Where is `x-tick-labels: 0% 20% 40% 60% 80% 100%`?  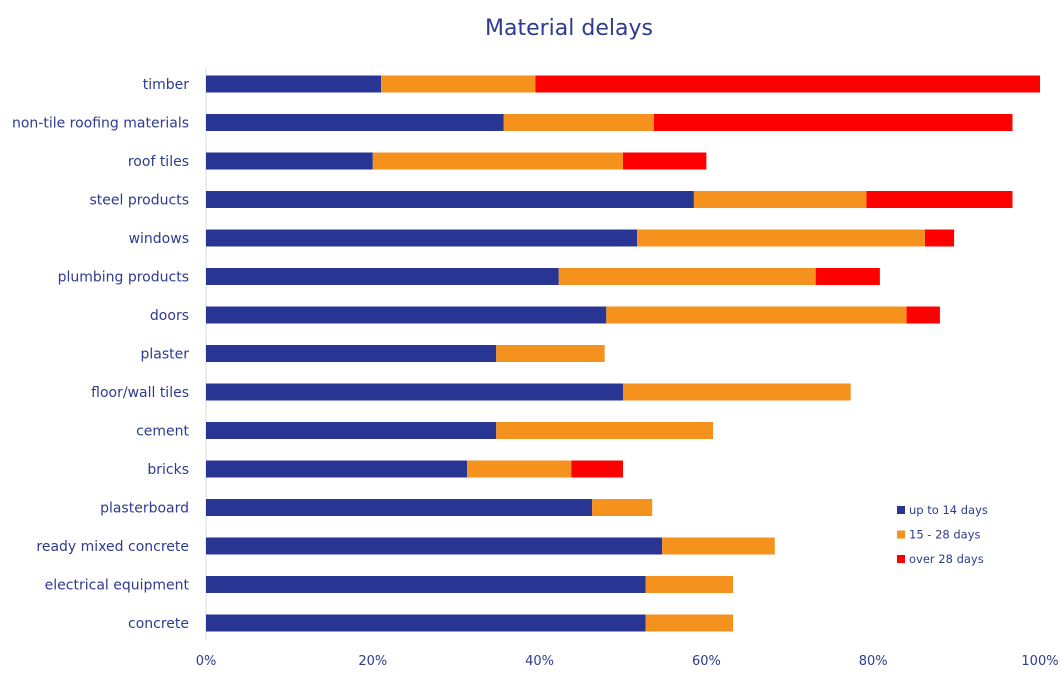
x-tick-labels: 0% 20% 40% 60% 80% 100% is located at coordinates (627, 661).